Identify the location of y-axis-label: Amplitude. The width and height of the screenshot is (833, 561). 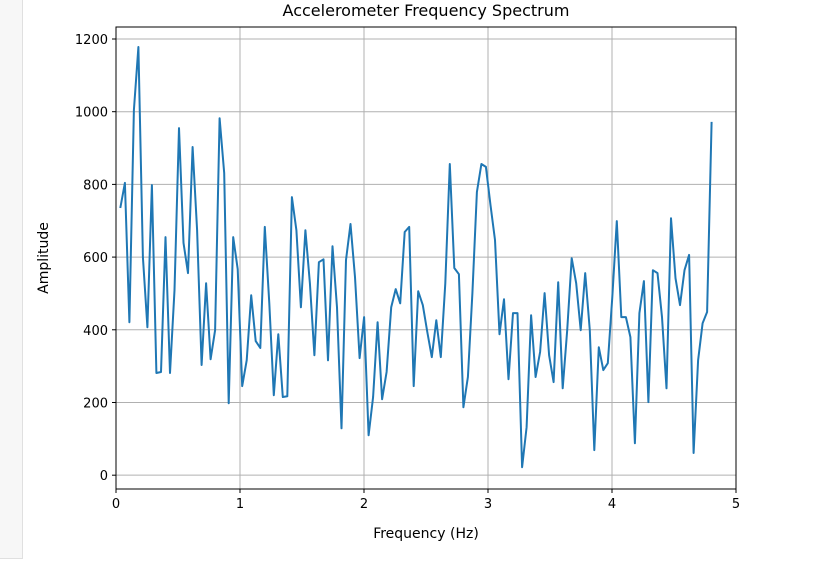
(44, 258).